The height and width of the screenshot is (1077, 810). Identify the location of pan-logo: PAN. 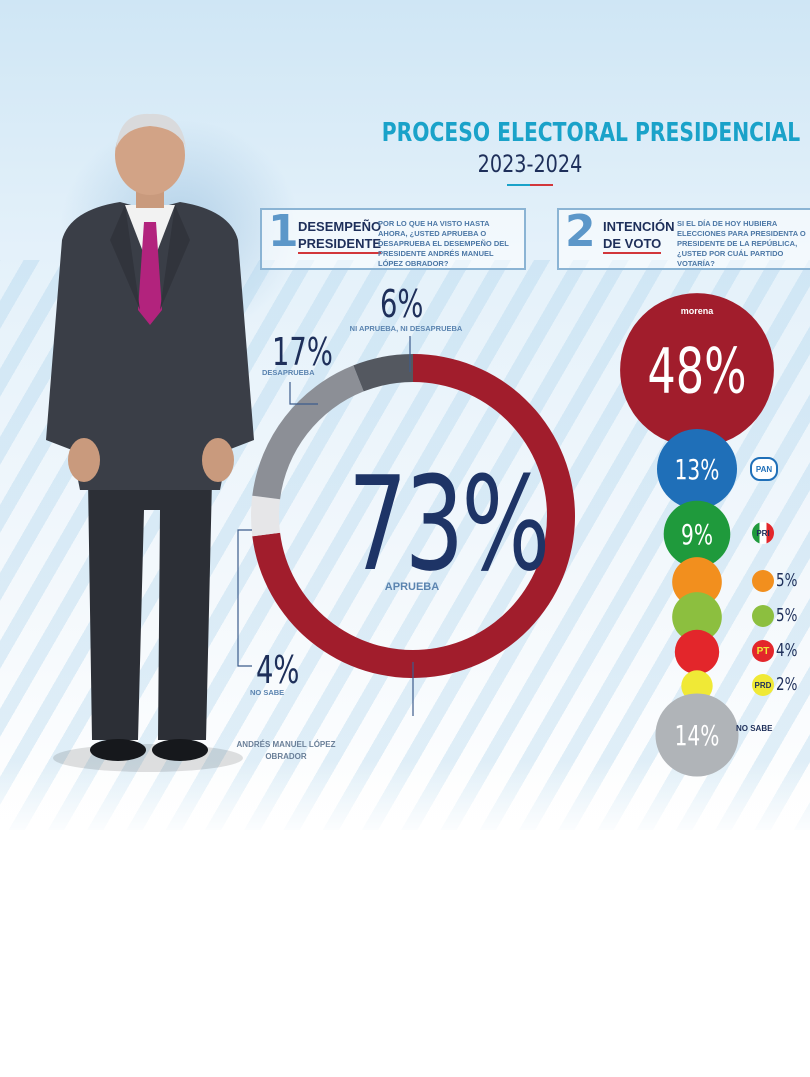
(764, 469).